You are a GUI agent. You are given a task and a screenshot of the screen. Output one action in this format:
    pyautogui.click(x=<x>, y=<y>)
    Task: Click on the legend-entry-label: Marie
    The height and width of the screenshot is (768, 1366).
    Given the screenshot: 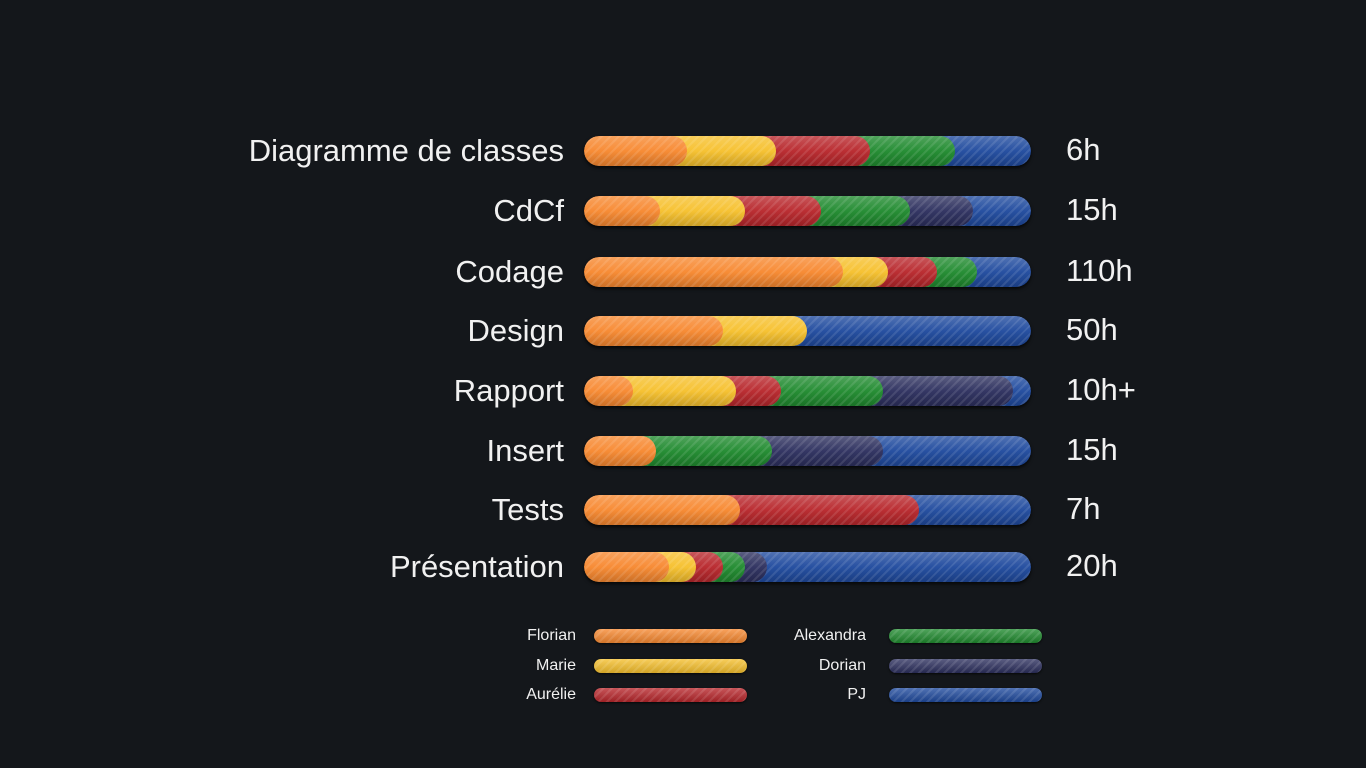 What is the action you would take?
    pyautogui.click(x=555, y=665)
    